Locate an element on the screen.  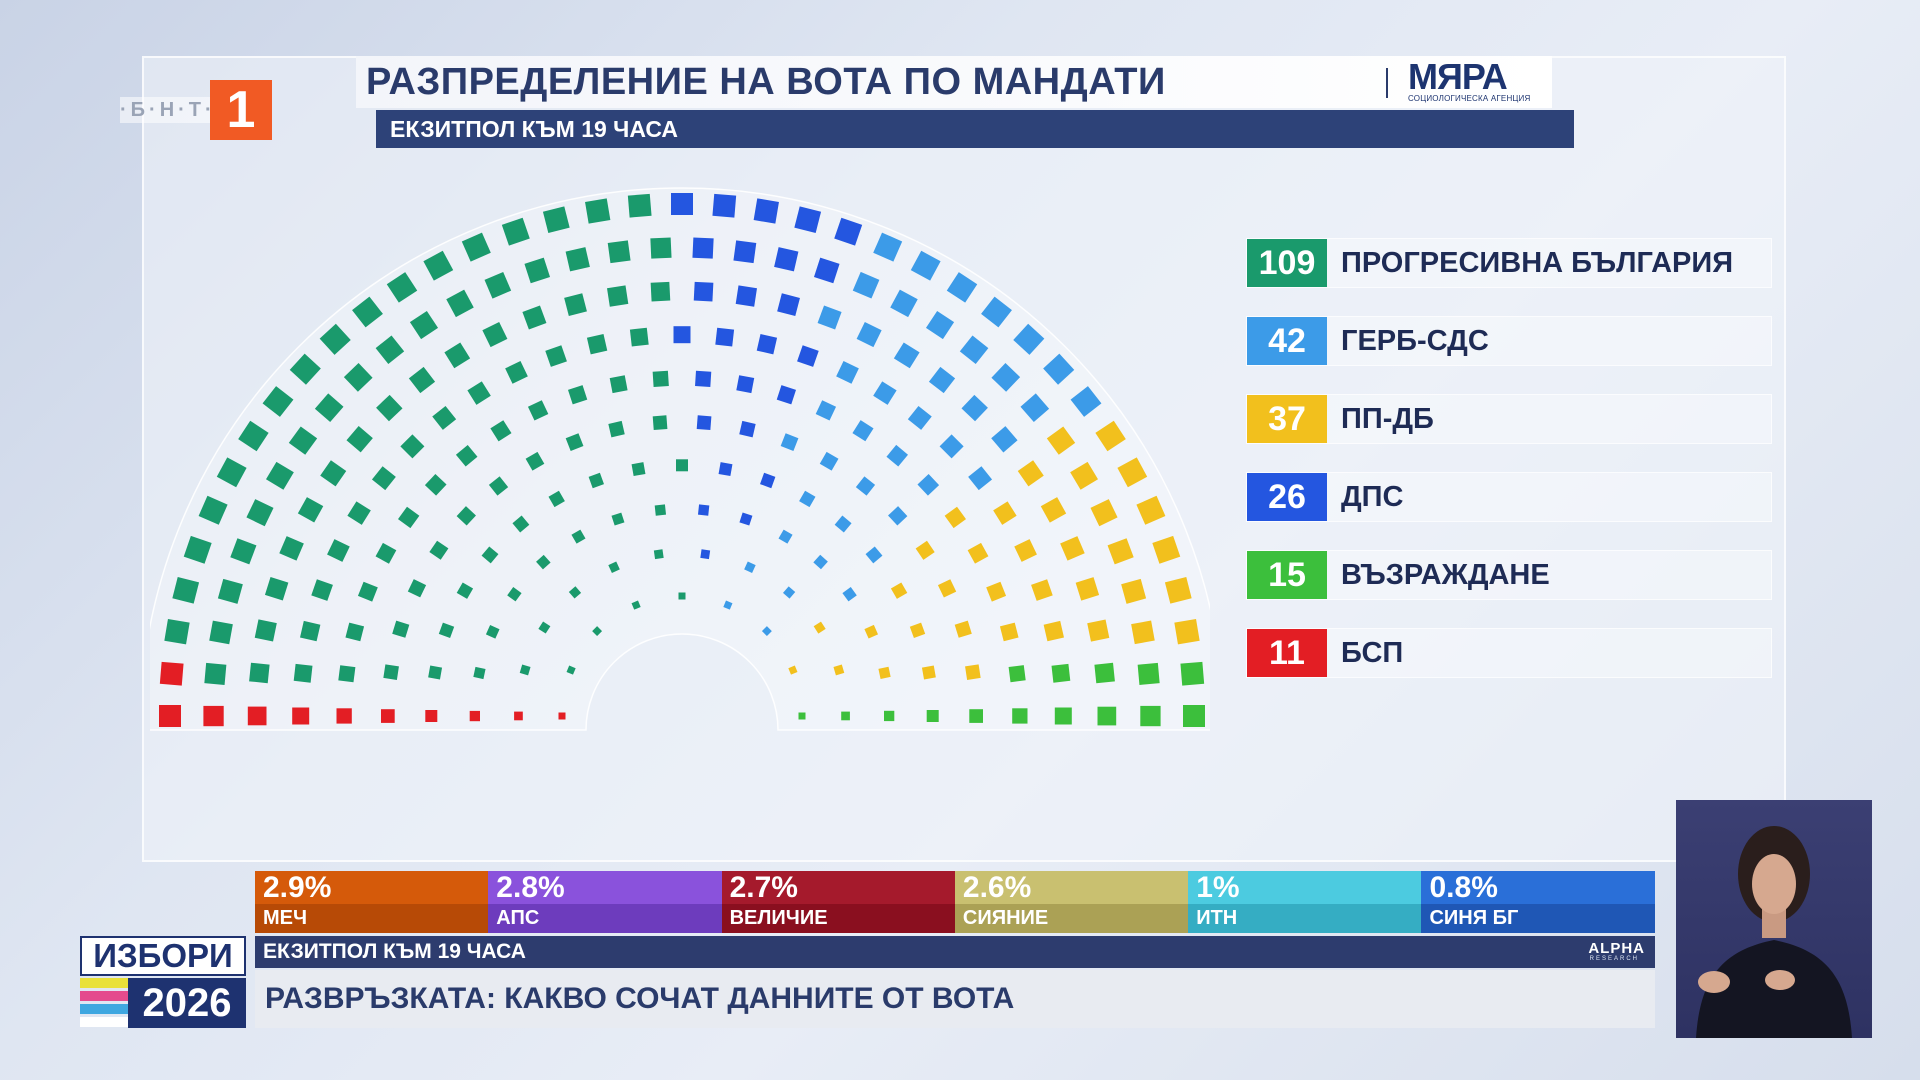
headline-bar: РАЗВРЪЗКАТА: КАКВО СОЧАТ ДАННИТЕ ОТ ВОТА is located at coordinates (955, 999).